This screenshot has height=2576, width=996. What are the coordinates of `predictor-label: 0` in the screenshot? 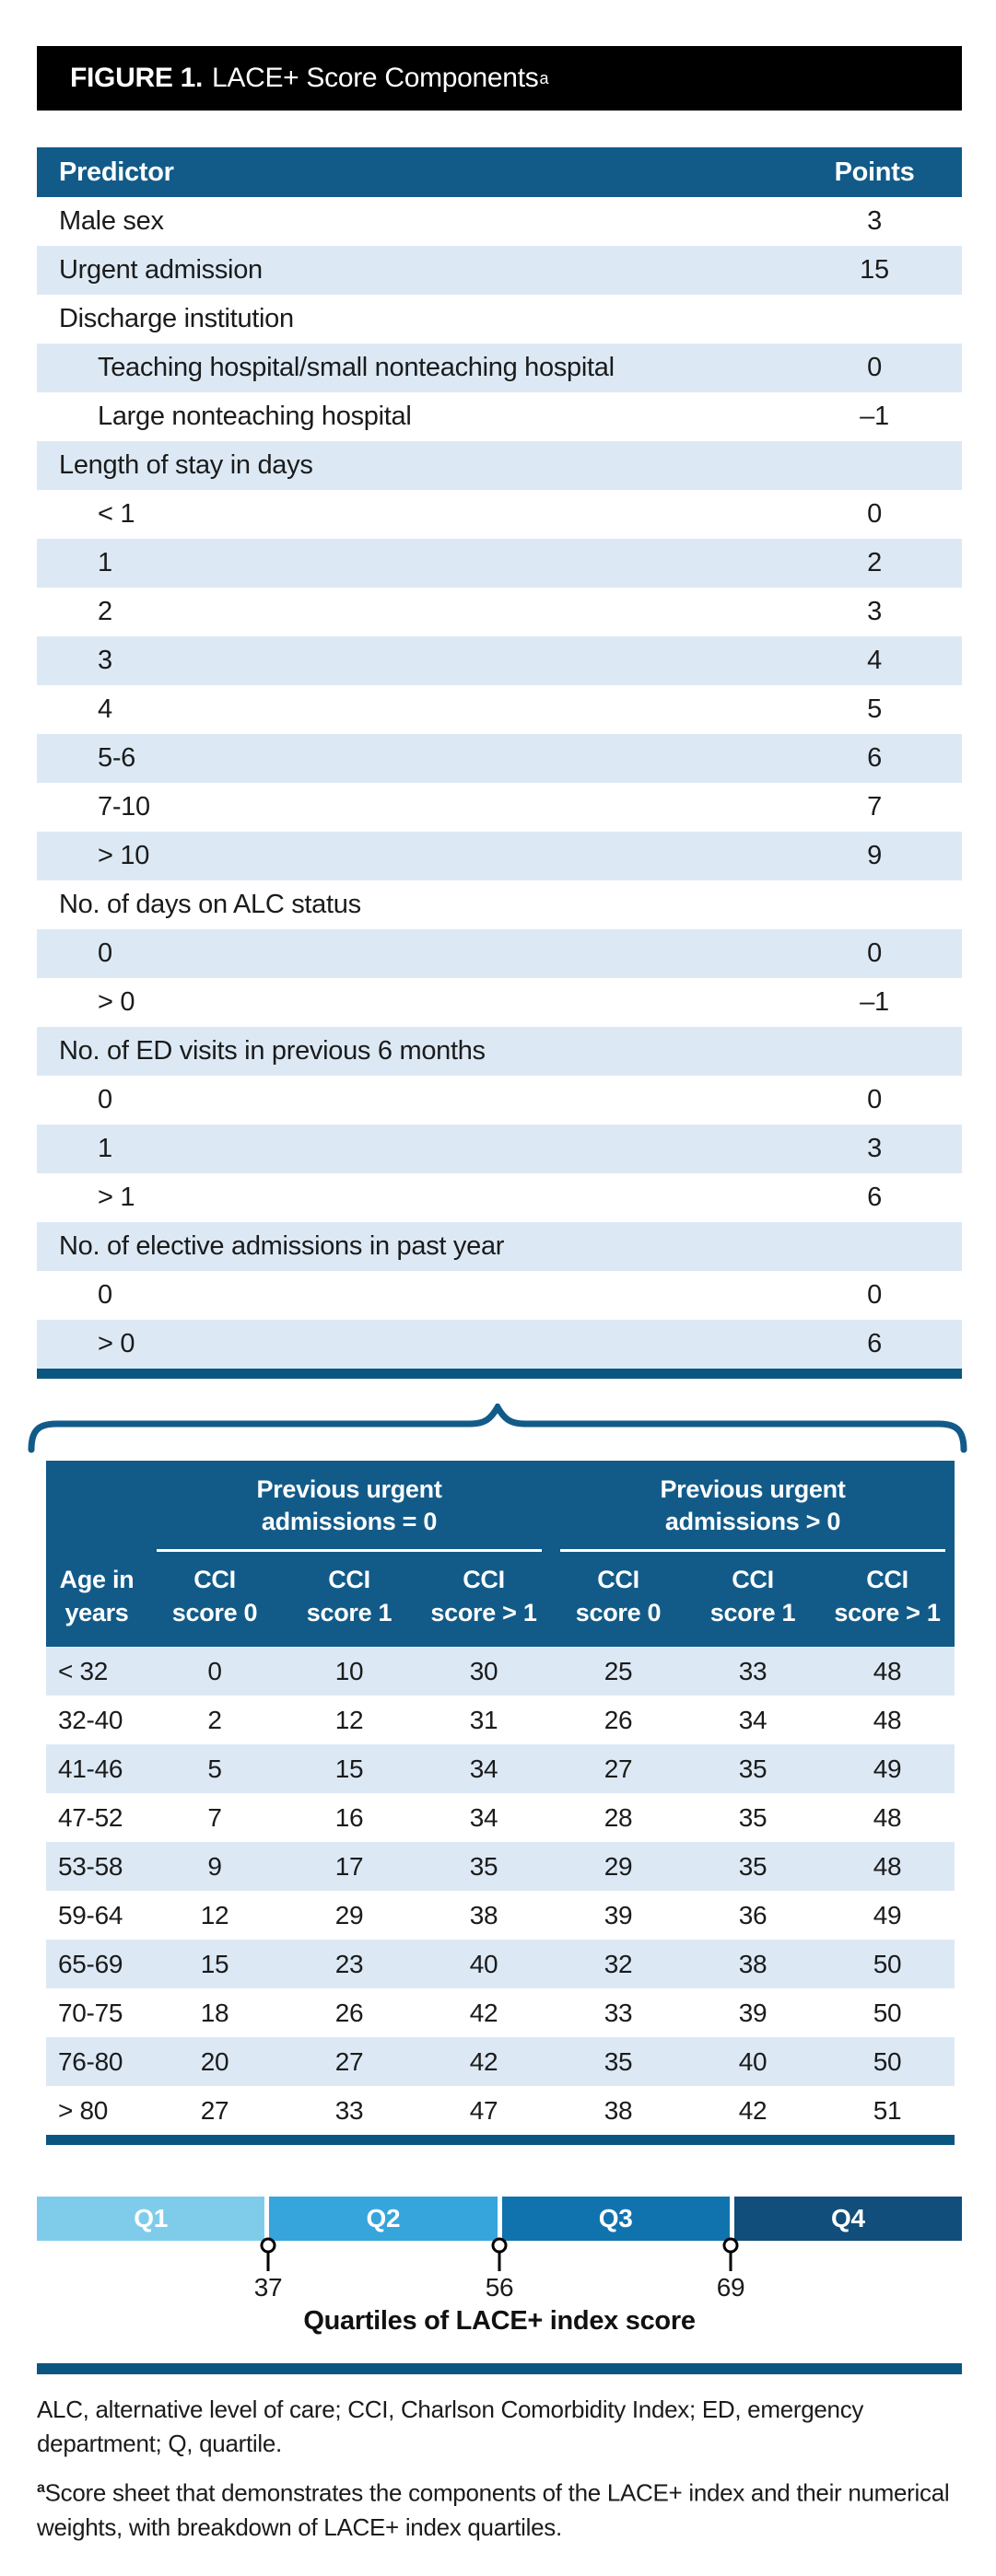 It's located at (105, 1099).